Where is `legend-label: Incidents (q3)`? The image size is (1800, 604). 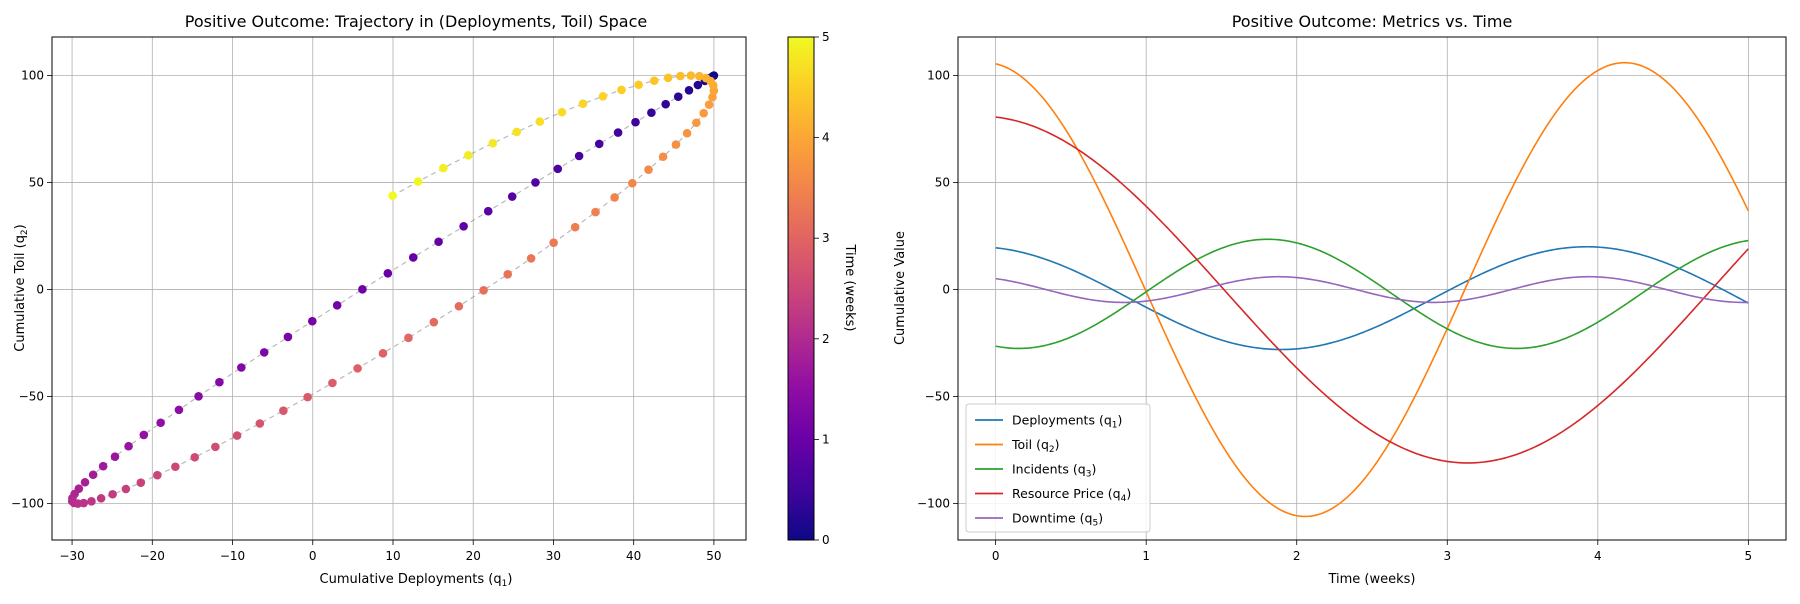
legend-label: Incidents (q3) is located at coordinates (1054, 471).